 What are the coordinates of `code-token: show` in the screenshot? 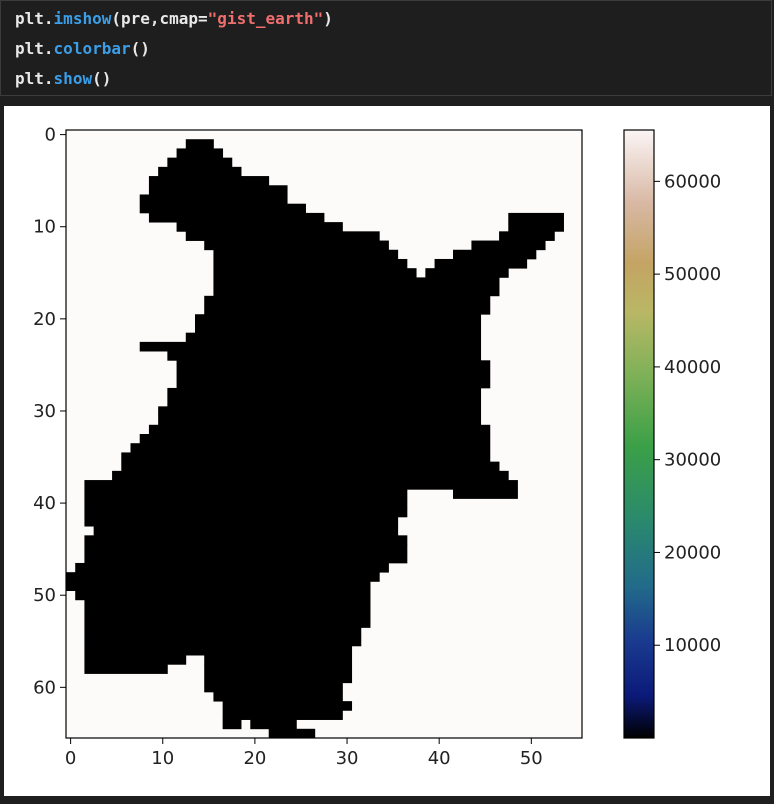 It's located at (73, 78).